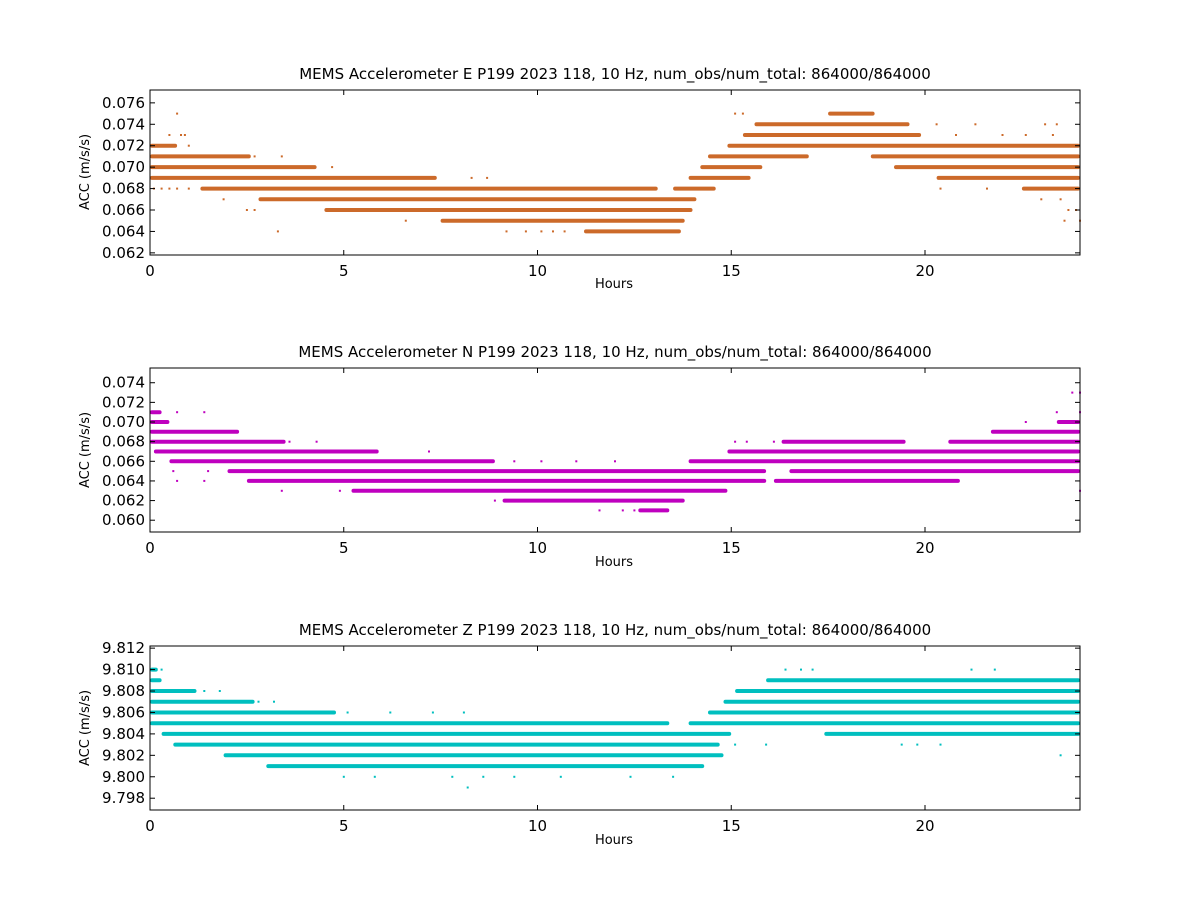 The width and height of the screenshot is (1200, 900). What do you see at coordinates (123, 383) in the screenshot?
I see `panel-n-y-tick-label-7: 0.074` at bounding box center [123, 383].